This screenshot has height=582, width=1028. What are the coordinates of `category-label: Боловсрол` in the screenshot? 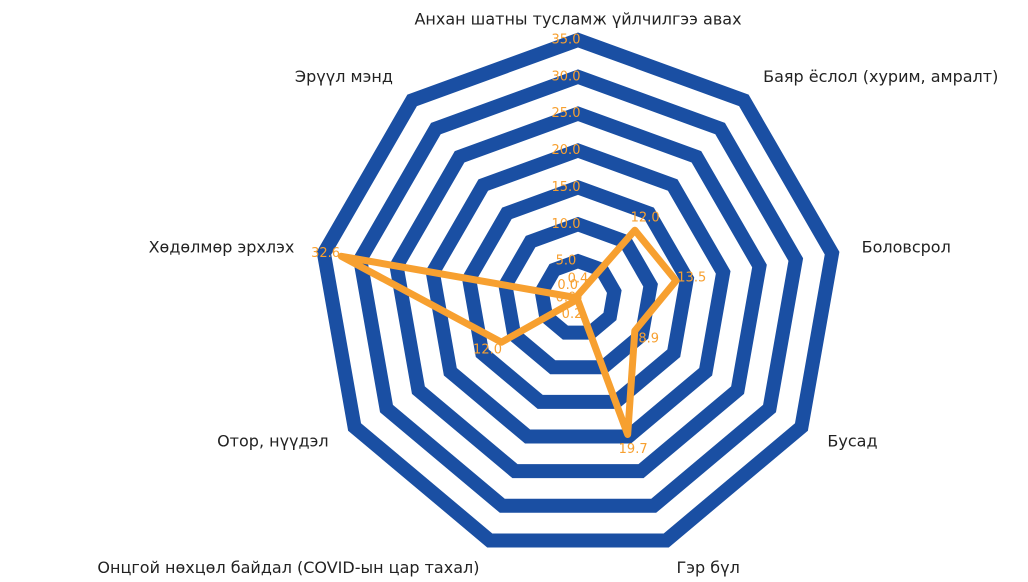 It's located at (906, 246).